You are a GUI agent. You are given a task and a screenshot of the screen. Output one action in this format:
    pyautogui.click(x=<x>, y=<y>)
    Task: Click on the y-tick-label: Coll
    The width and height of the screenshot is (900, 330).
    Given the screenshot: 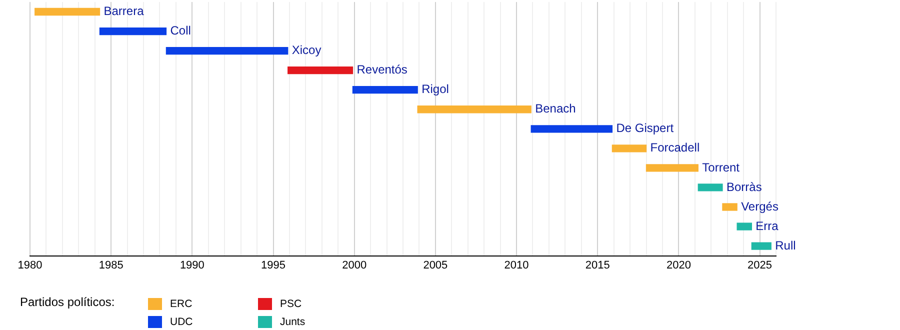 What is the action you would take?
    pyautogui.click(x=180, y=31)
    